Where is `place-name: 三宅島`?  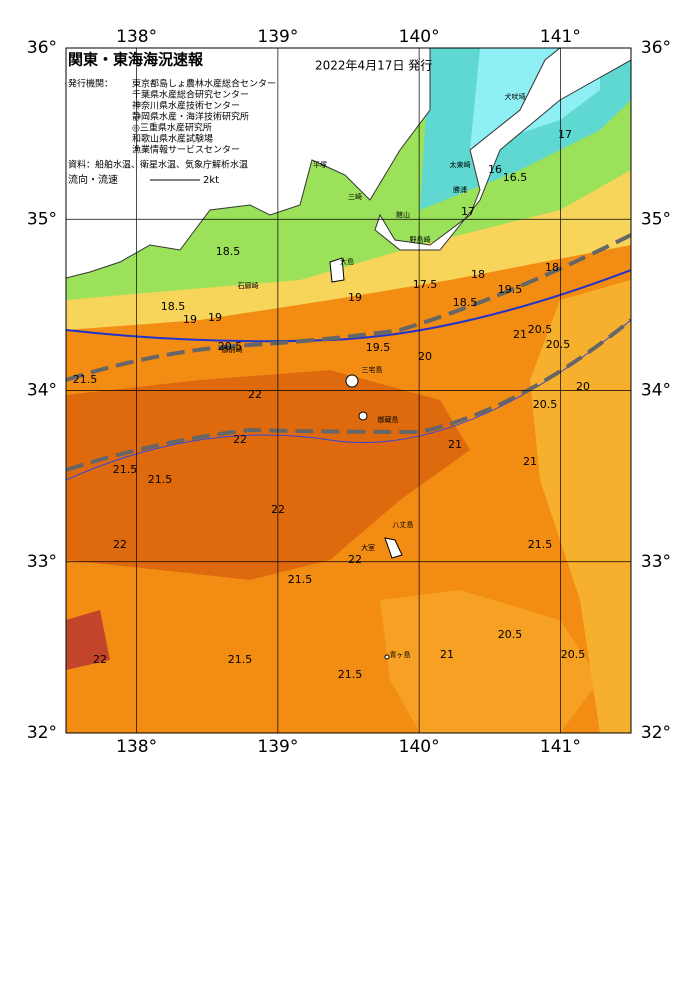
place-name: 三宅島 is located at coordinates (372, 369).